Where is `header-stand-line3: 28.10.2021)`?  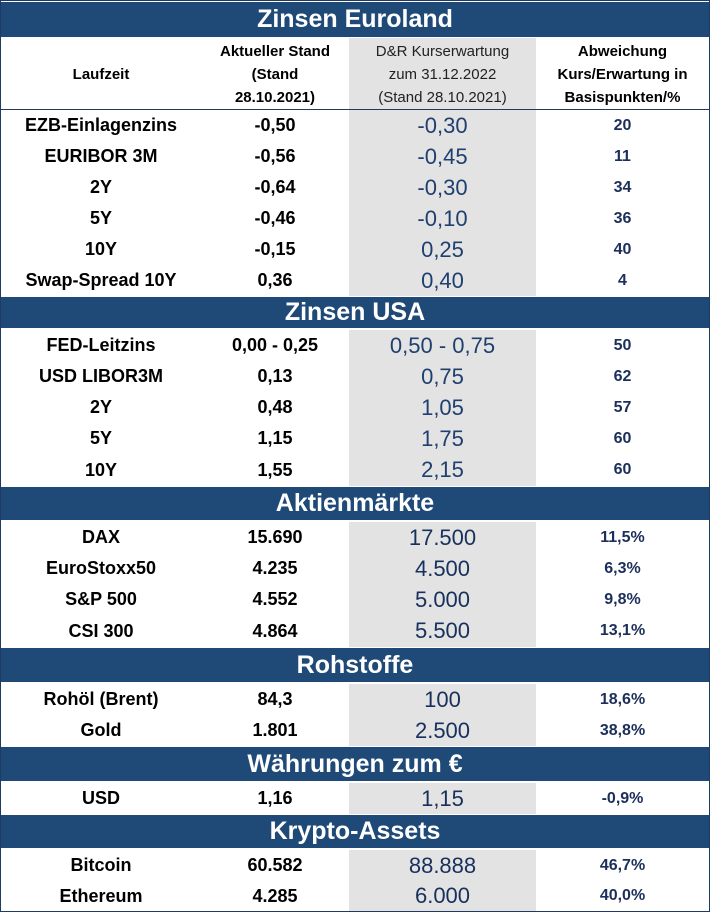 header-stand-line3: 28.10.2021) is located at coordinates (275, 97).